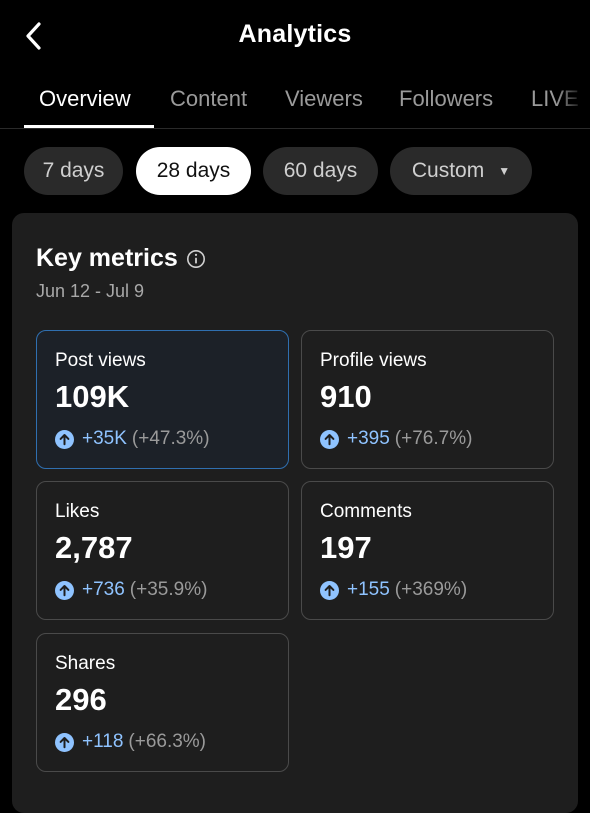  Describe the element at coordinates (368, 438) in the screenshot. I see `metric-delta: +395` at that location.